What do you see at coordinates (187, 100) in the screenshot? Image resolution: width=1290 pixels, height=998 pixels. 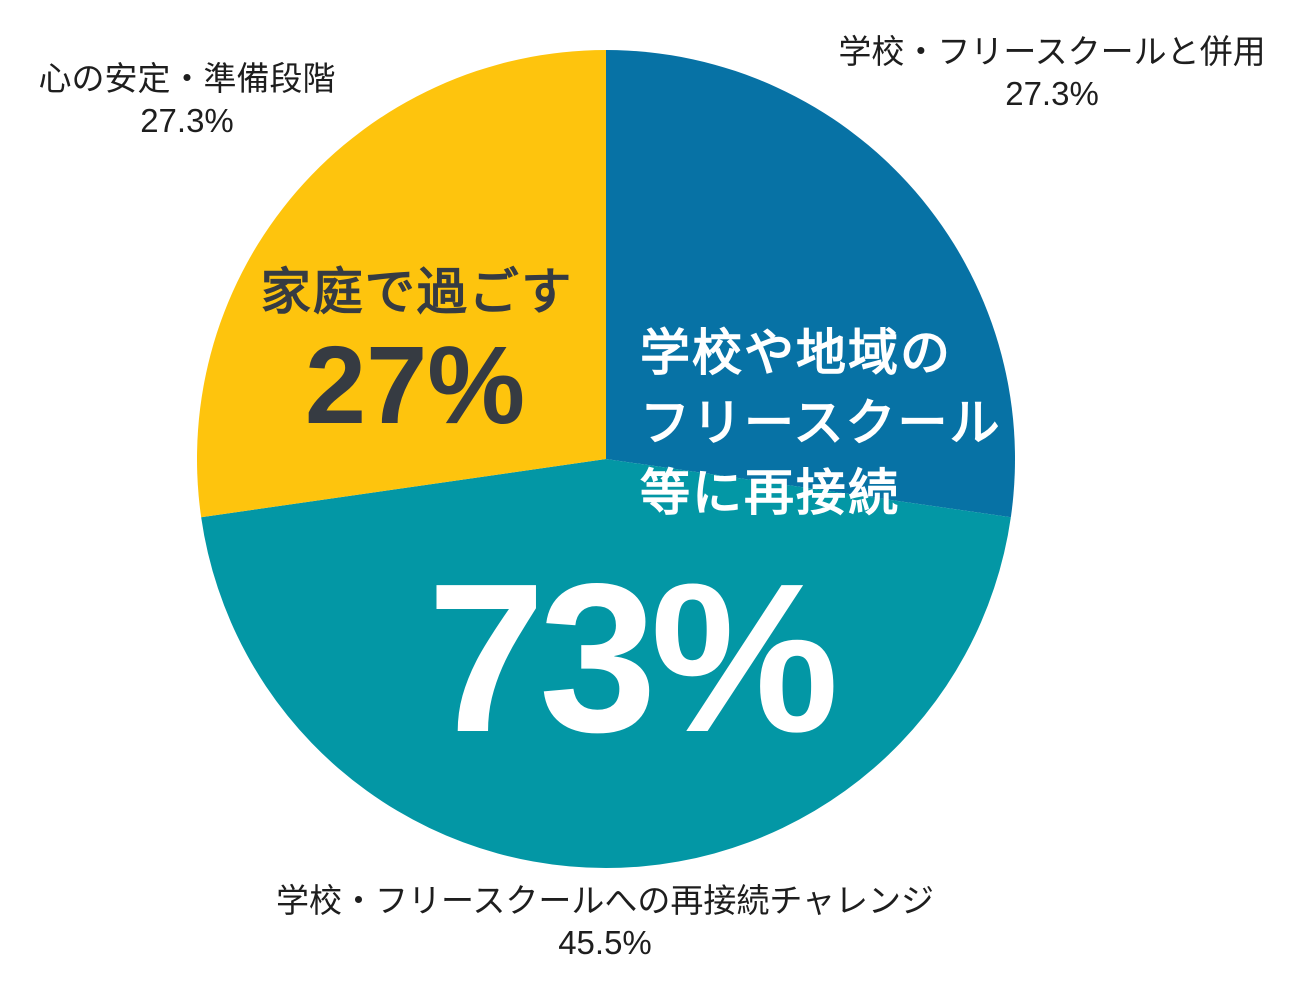 I see `outer-label-stay-at-home: 心の安定・準備段階 27.3%` at bounding box center [187, 100].